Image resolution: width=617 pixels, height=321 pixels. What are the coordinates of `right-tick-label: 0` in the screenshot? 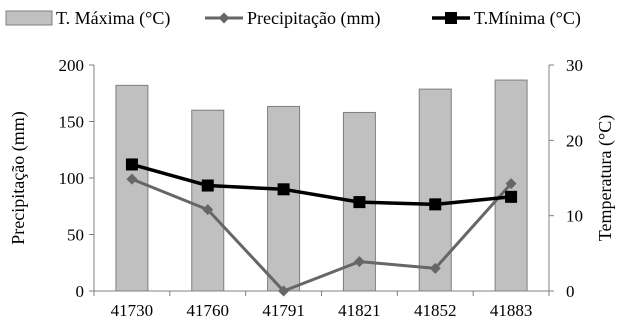 It's located at (570, 291).